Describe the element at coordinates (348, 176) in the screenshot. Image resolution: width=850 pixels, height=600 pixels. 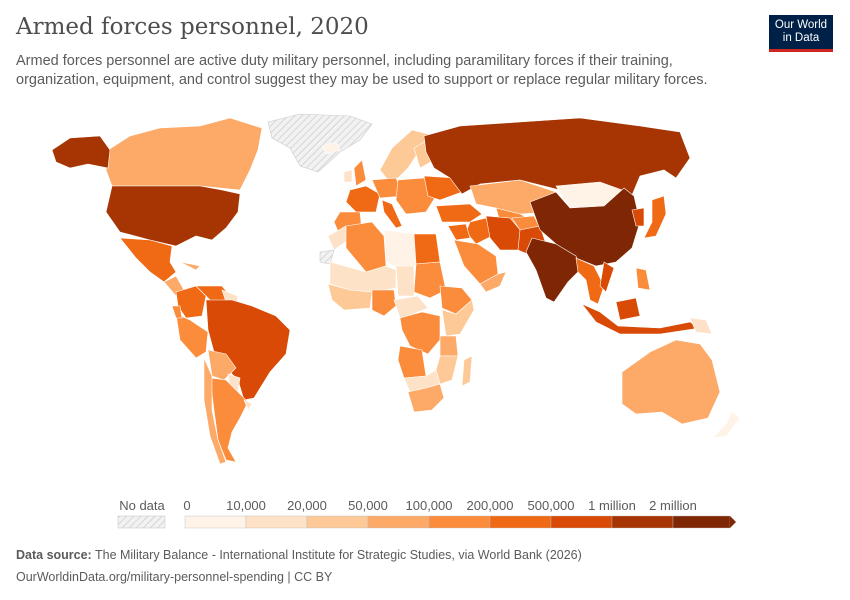
I see `country-ireland` at that location.